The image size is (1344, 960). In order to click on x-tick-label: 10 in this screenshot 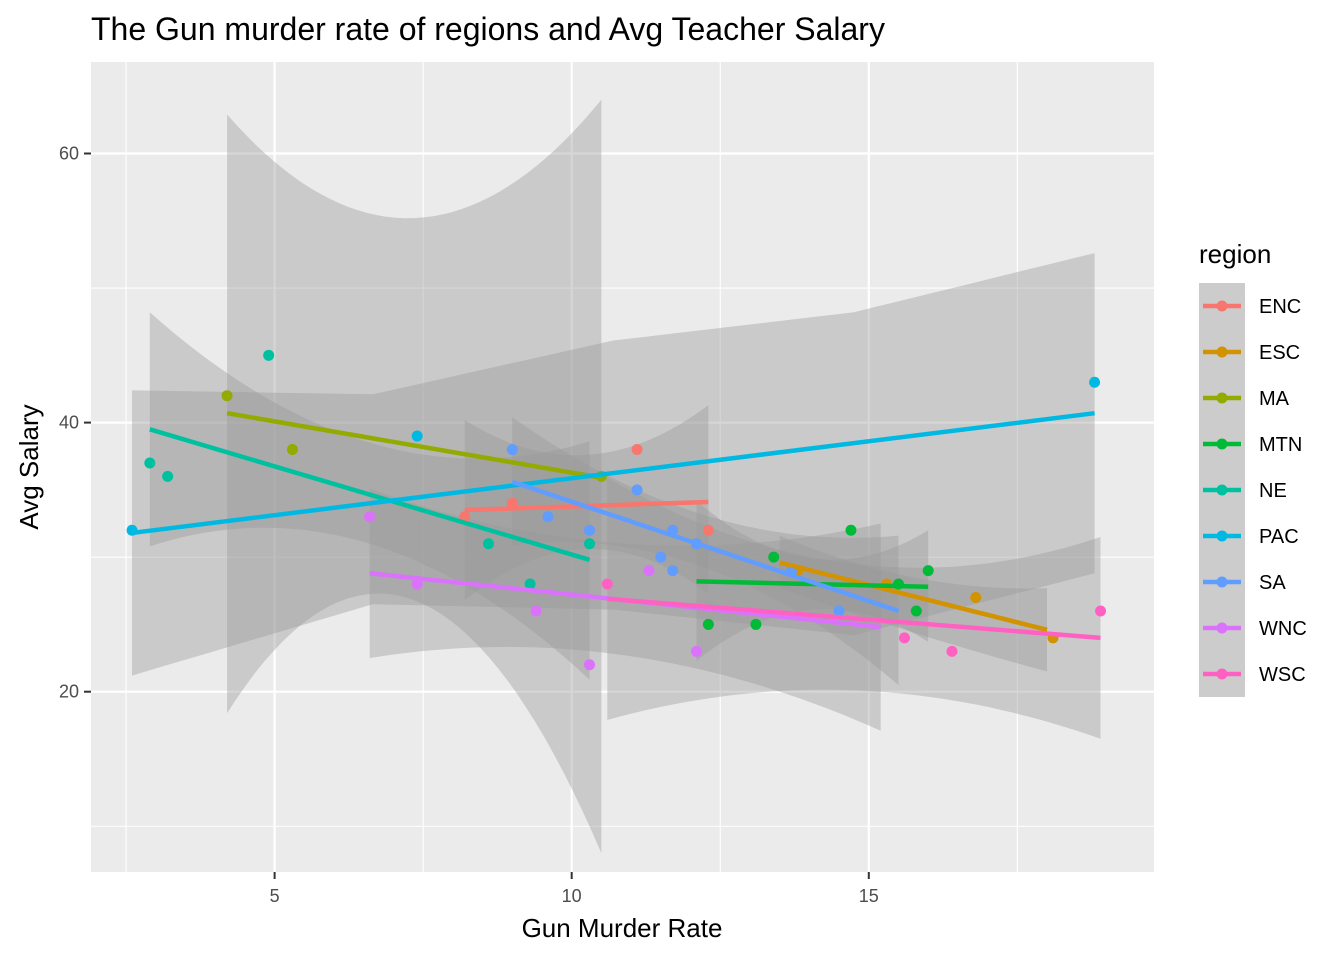, I will do `click(572, 896)`.